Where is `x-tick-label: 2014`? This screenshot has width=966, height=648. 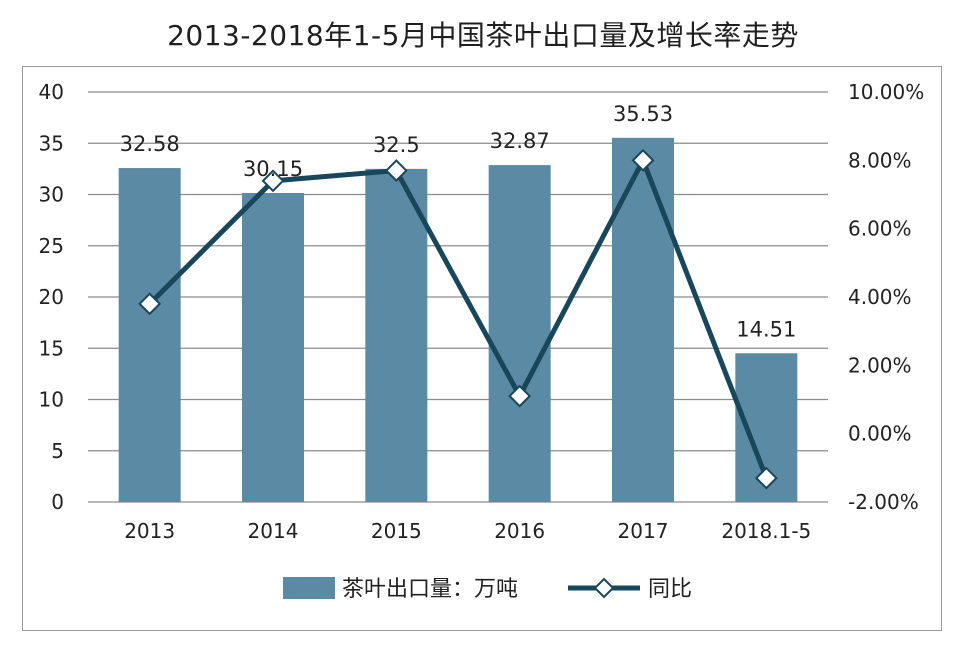
x-tick-label: 2014 is located at coordinates (273, 531).